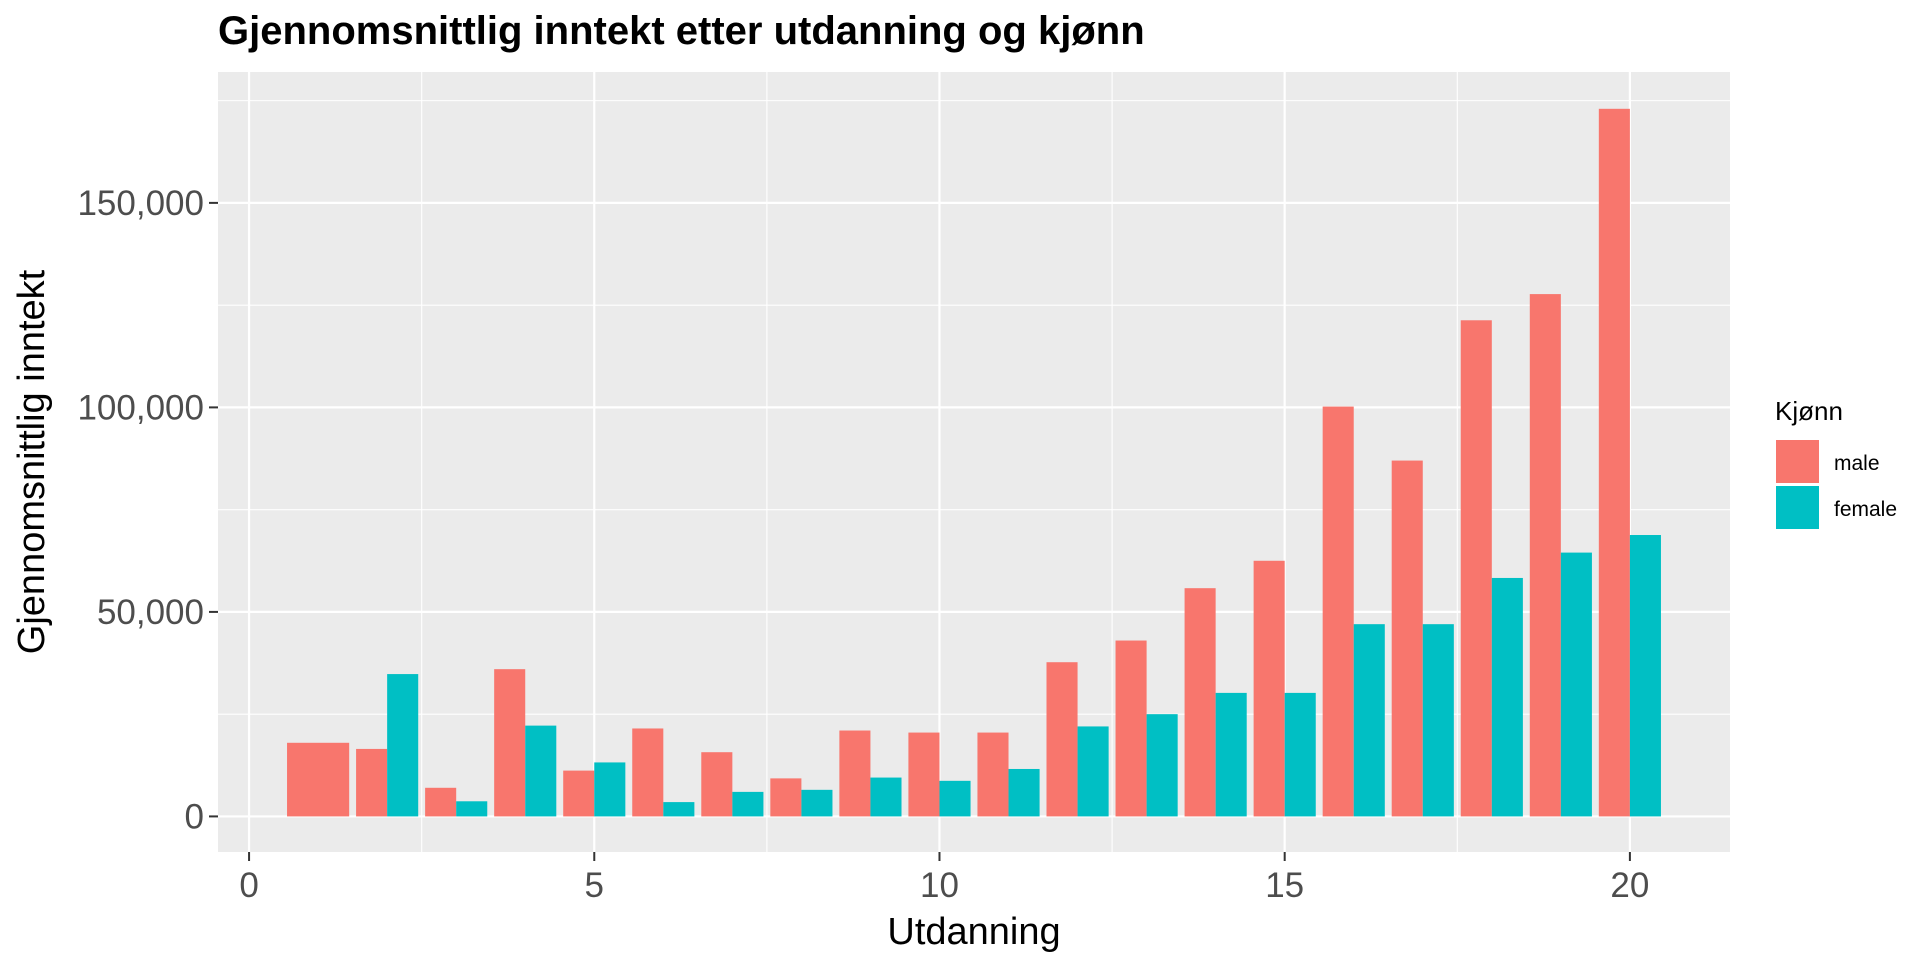 This screenshot has width=1920, height=960. I want to click on x-tick-label: 15, so click(1284, 885).